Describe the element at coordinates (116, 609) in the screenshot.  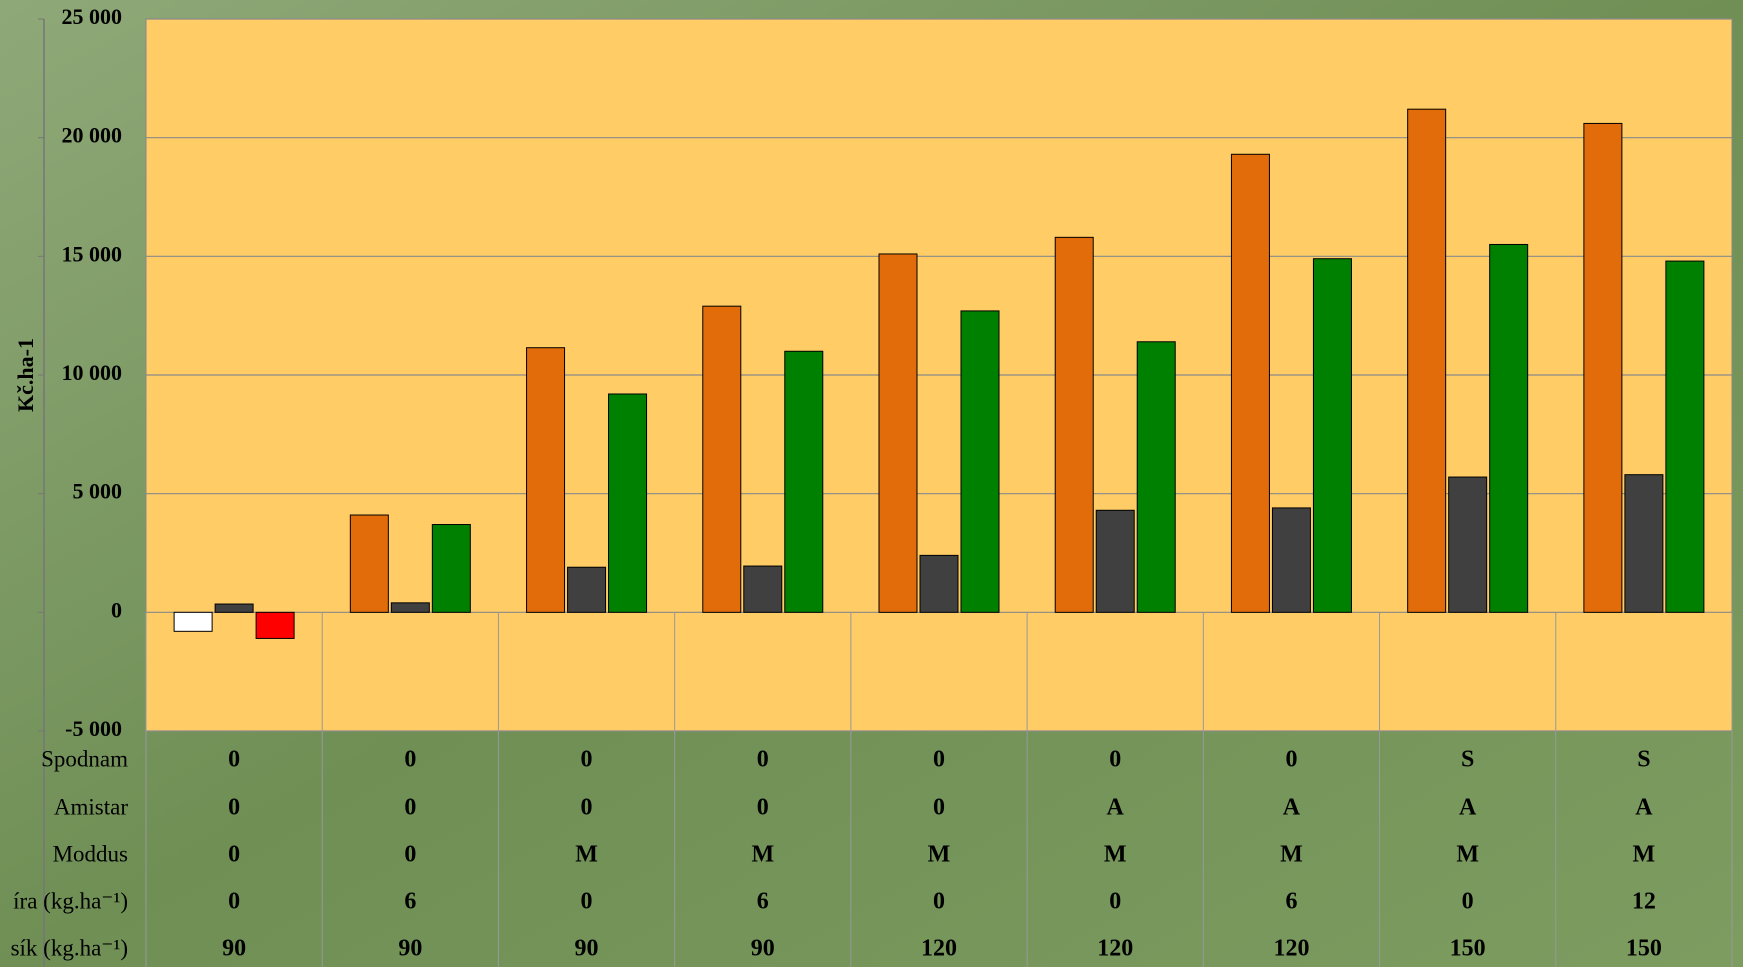
I see `y-tick-label: 0` at that location.